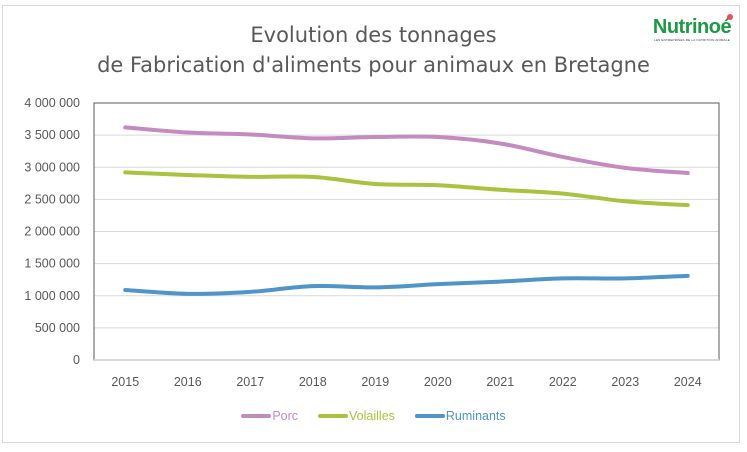  Describe the element at coordinates (313, 382) in the screenshot. I see `x-tick-label: 2018` at that location.